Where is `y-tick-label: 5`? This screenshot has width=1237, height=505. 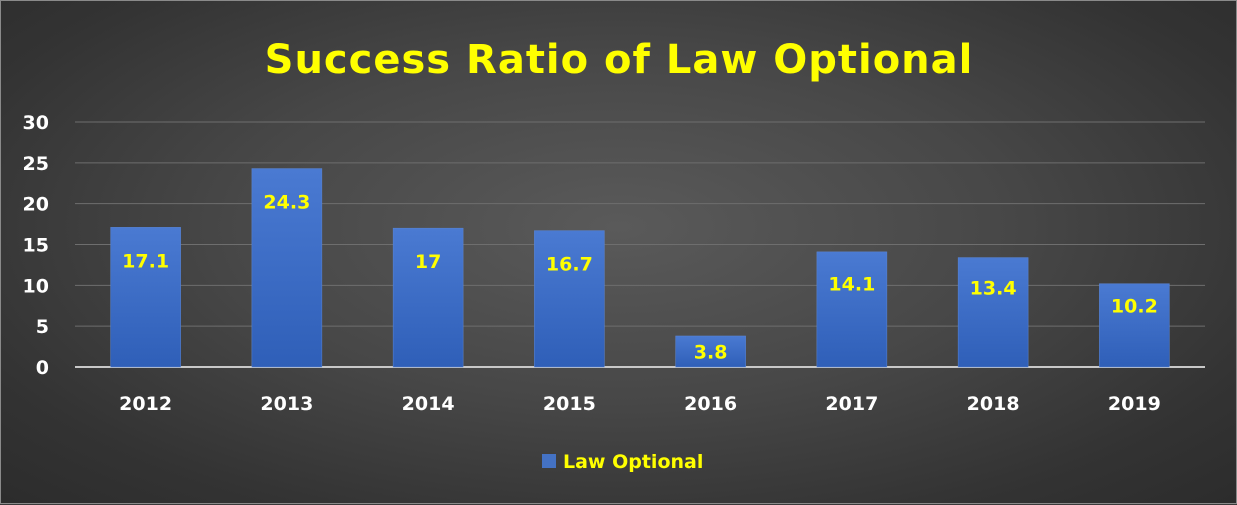 y-tick-label: 5 is located at coordinates (42, 327).